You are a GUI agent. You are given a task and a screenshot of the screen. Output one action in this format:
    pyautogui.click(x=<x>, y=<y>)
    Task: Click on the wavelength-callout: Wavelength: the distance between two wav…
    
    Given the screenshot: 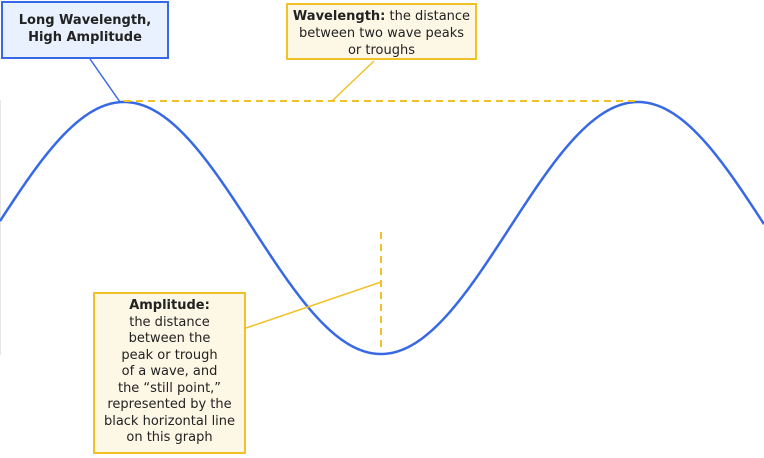 What is the action you would take?
    pyautogui.click(x=381, y=31)
    